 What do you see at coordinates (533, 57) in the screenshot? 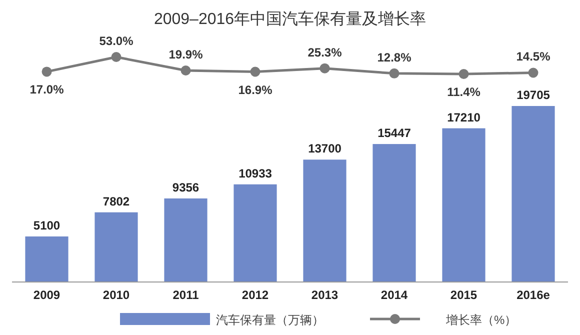
I see `data-label: 14.5%` at bounding box center [533, 57].